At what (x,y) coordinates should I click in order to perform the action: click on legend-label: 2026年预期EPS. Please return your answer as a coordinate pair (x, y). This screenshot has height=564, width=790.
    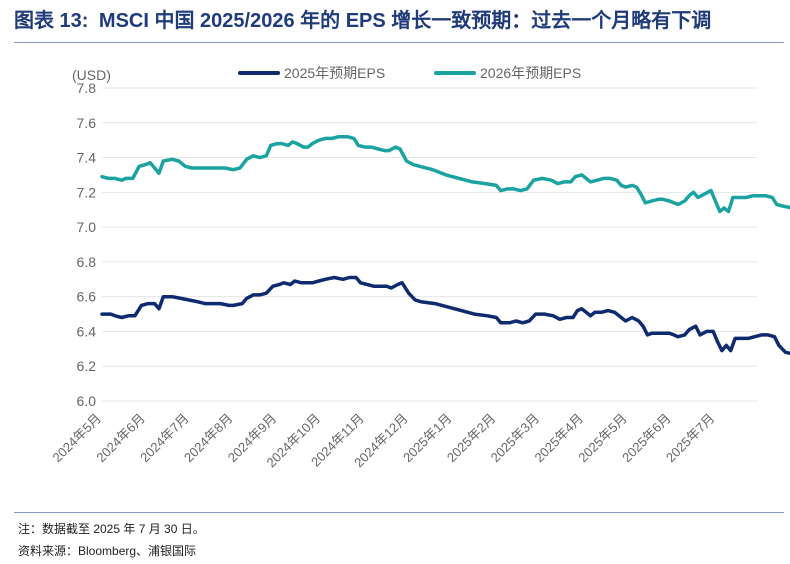
    Looking at the image, I should click on (530, 73).